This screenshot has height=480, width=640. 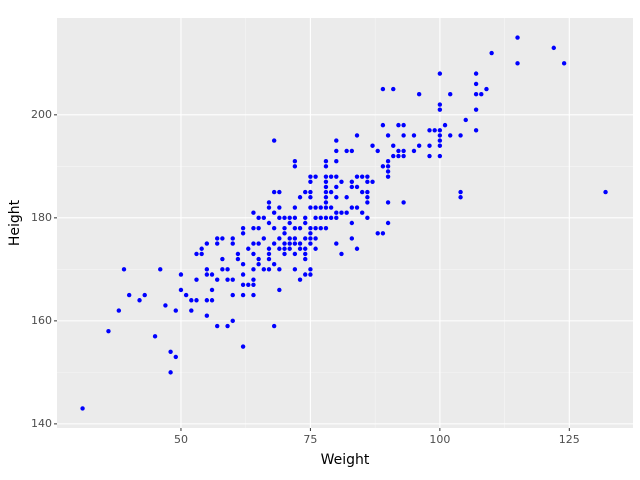 What do you see at coordinates (41, 423) in the screenshot?
I see `y-tick-label: 140` at bounding box center [41, 423].